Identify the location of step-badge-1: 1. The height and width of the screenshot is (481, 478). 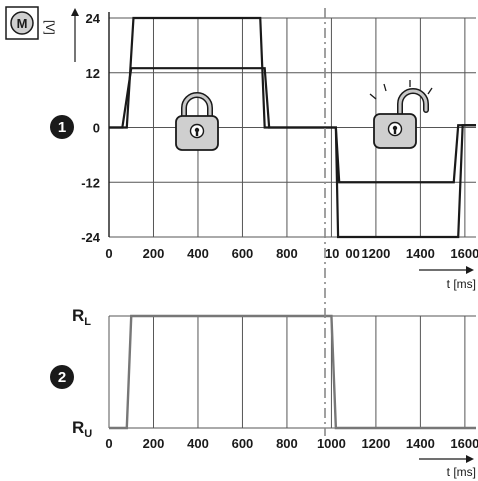
(62, 127).